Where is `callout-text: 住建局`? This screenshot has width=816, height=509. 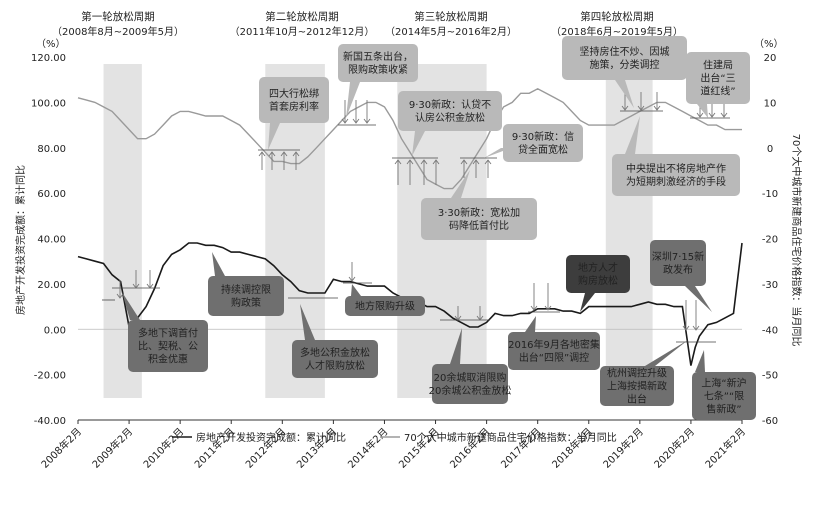 callout-text: 住建局 is located at coordinates (718, 65).